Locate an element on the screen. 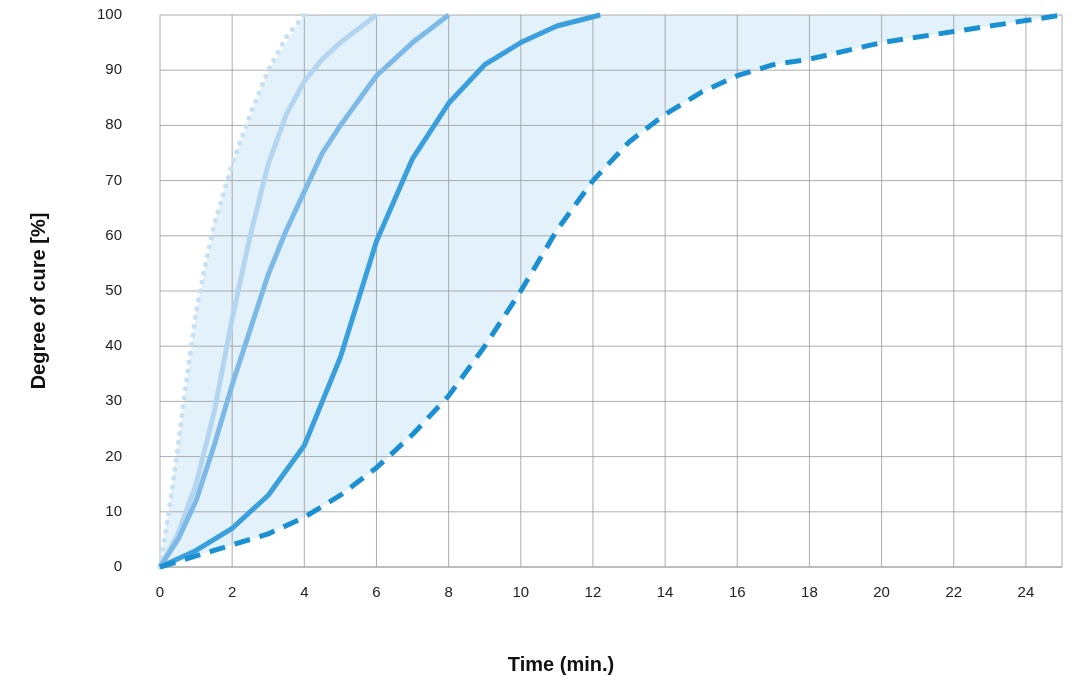  x-tick-label: 16 is located at coordinates (737, 591).